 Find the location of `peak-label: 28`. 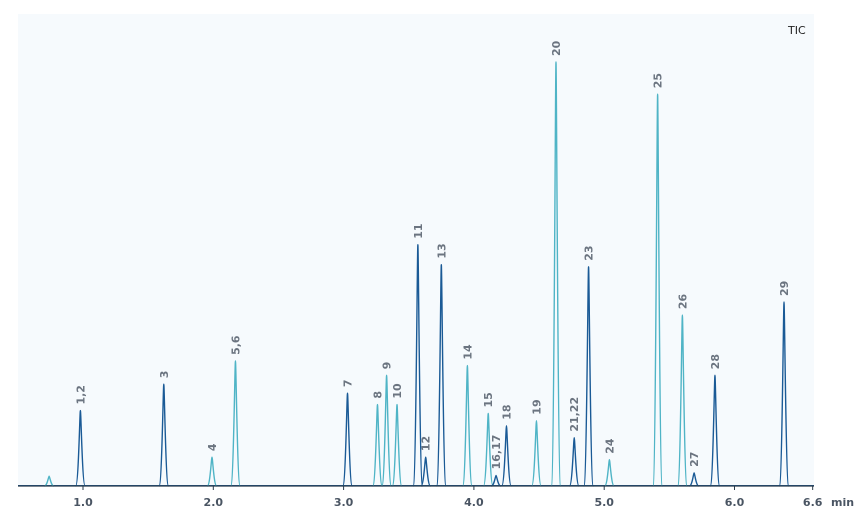

peak-label: 28 is located at coordinates (715, 361).